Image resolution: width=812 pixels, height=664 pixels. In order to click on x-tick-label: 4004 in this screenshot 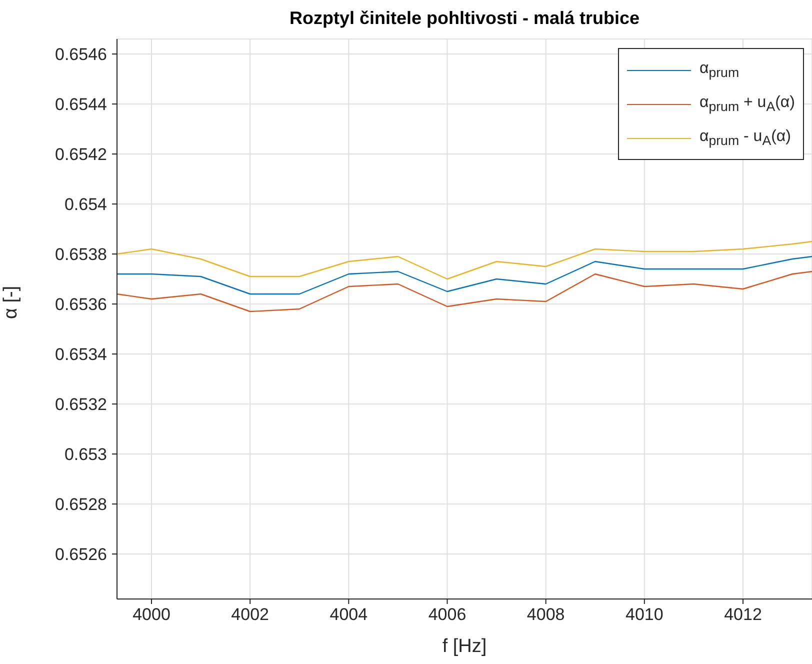, I will do `click(349, 614)`.